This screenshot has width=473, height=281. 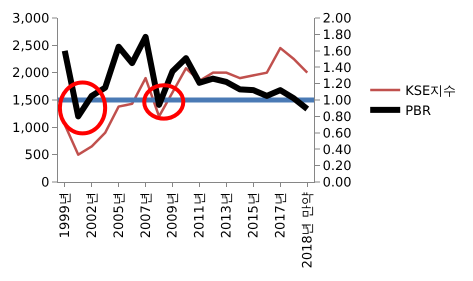 What do you see at coordinates (92, 215) in the screenshot?
I see `x-tick-label: 2002년` at bounding box center [92, 215].